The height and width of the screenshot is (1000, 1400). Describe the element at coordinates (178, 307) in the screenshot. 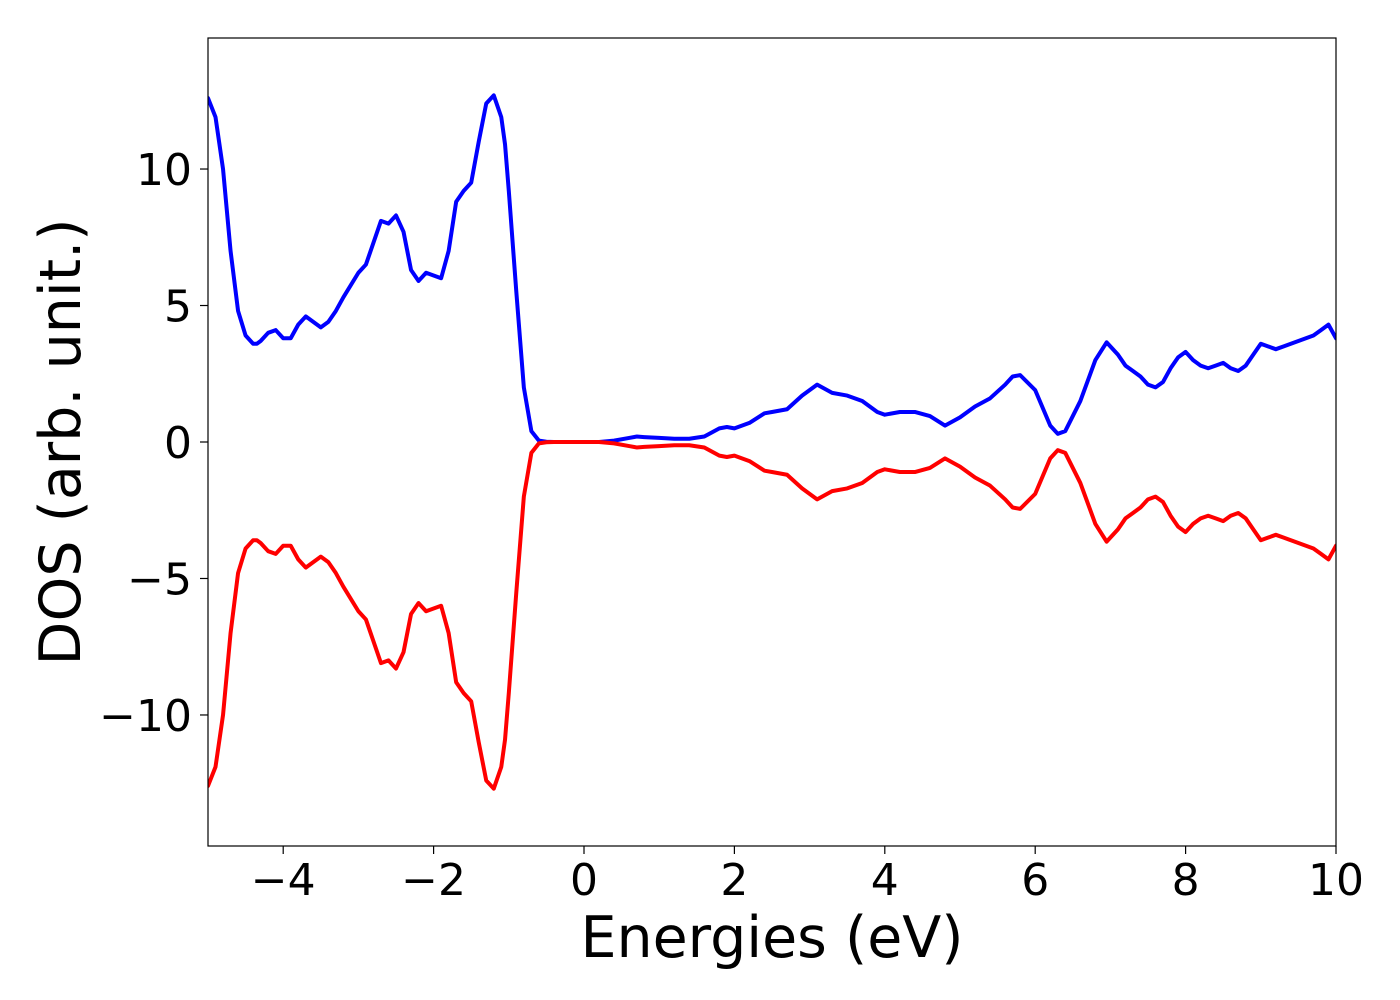

I see `y-tick-label: 5` at that location.